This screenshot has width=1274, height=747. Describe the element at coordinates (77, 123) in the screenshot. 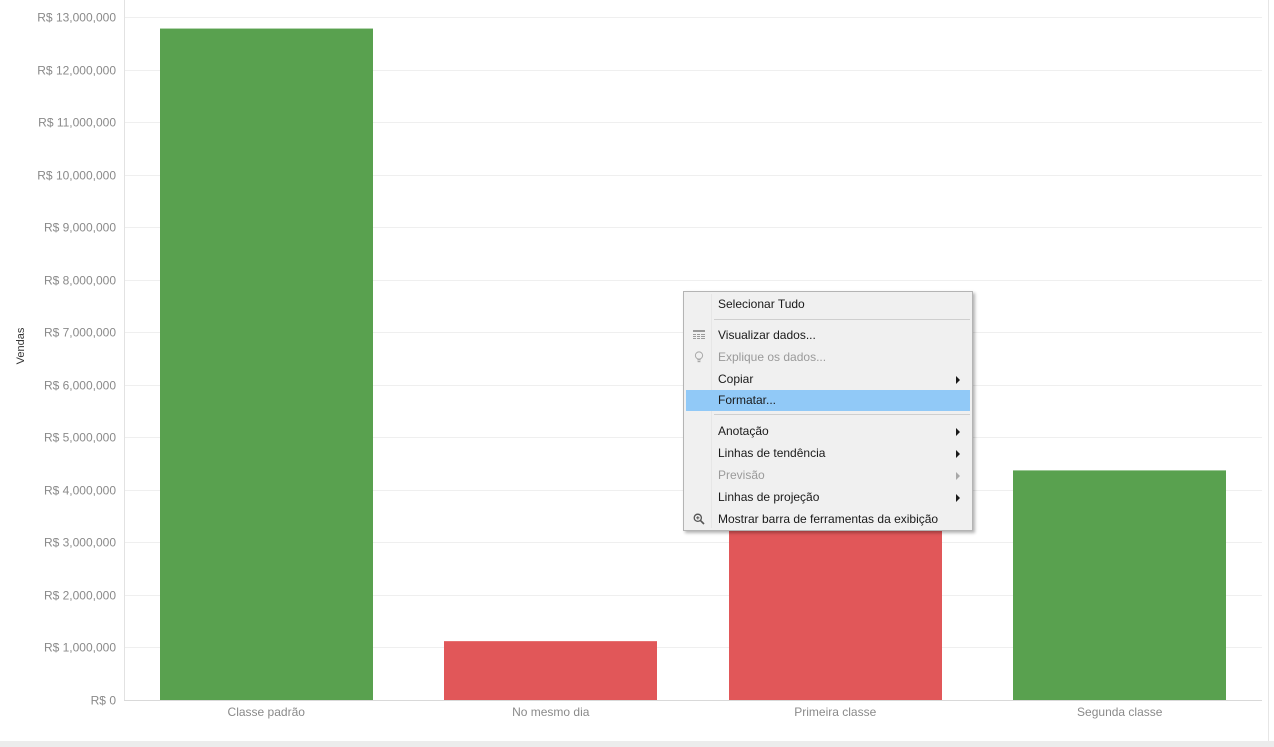

I see `y-tick-label: R$ 11,000,000` at that location.